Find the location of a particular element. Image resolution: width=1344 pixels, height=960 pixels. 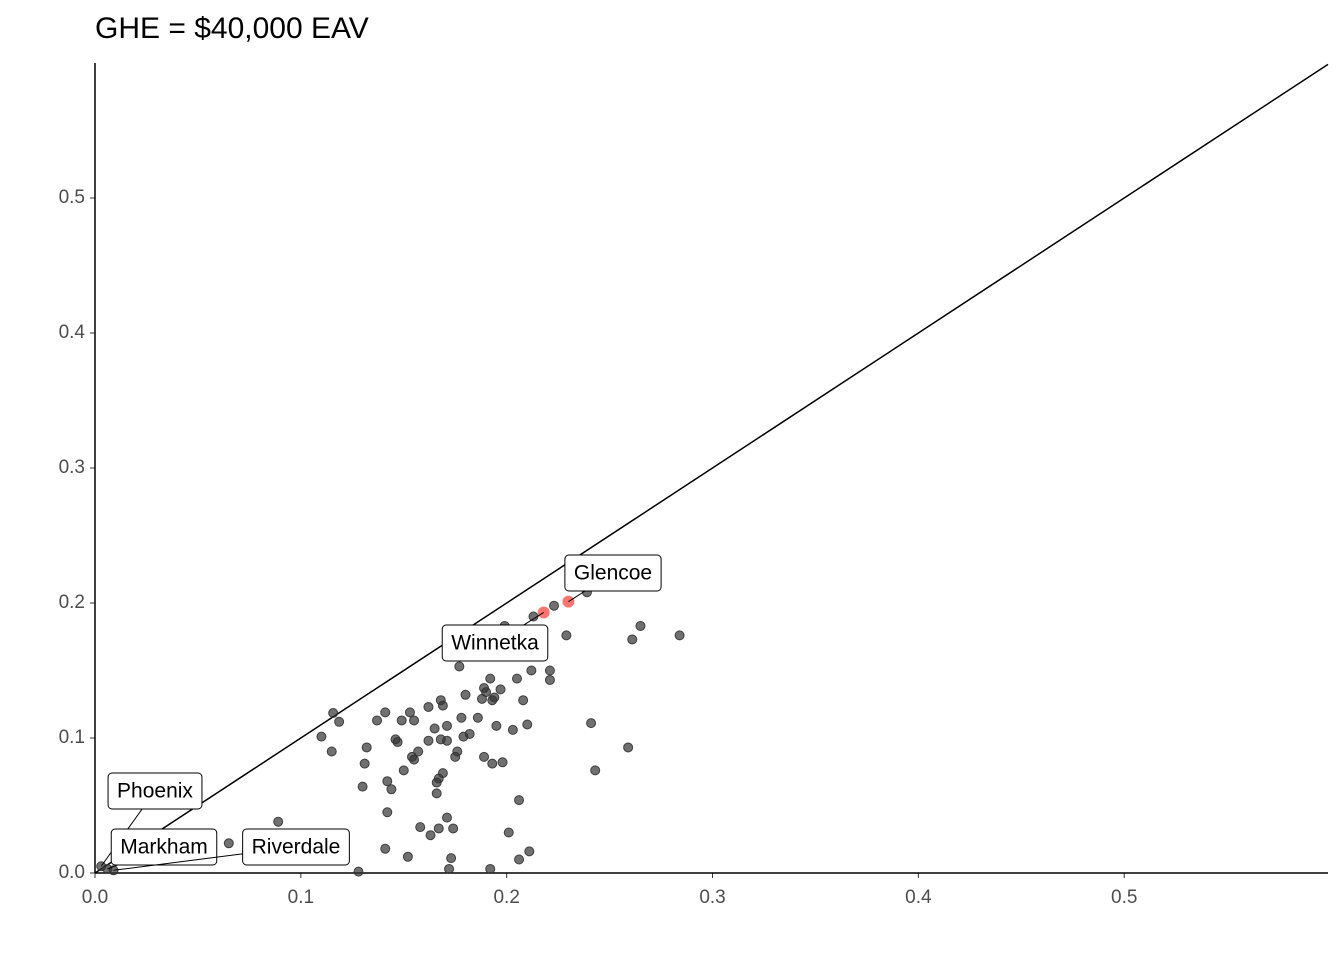

y-tick-label: 0.5 is located at coordinates (72, 197).